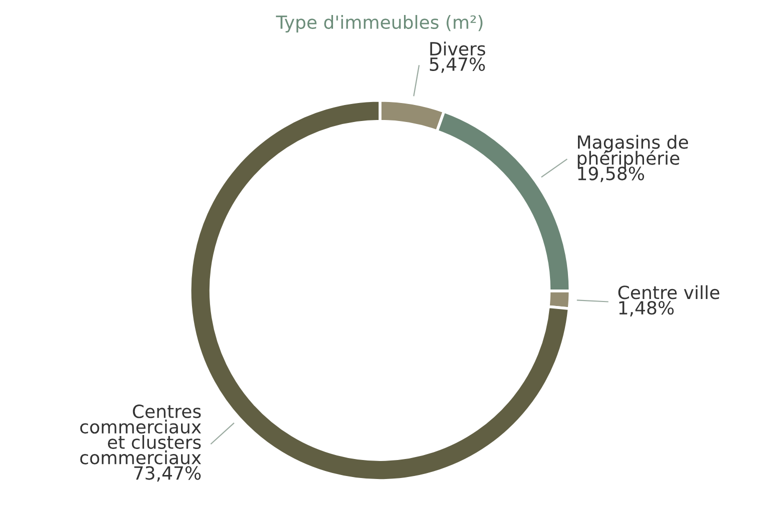 Image resolution: width=760 pixels, height=528 pixels. What do you see at coordinates (669, 292) in the screenshot?
I see `slice-label: Centre ville` at bounding box center [669, 292].